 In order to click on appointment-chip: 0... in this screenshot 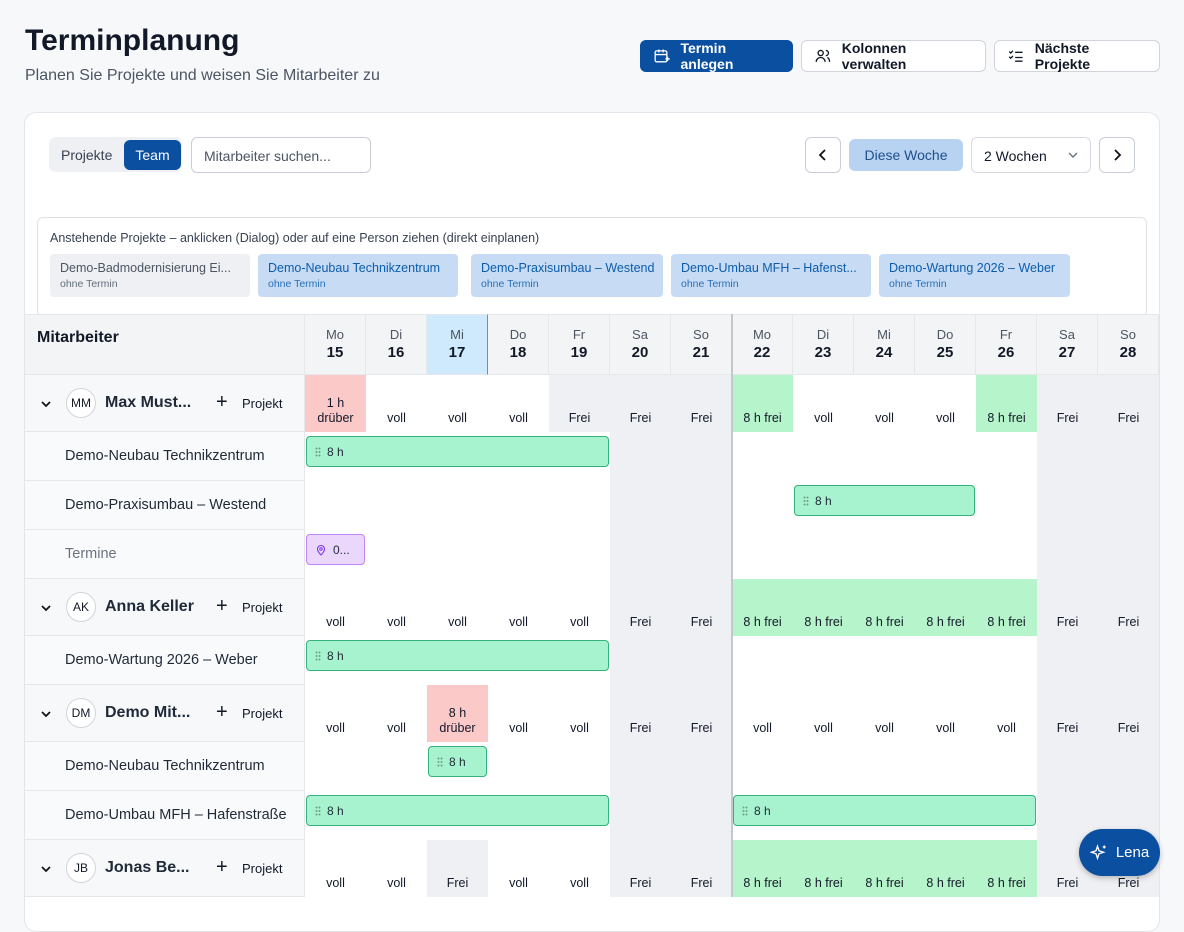, I will do `click(335, 549)`.